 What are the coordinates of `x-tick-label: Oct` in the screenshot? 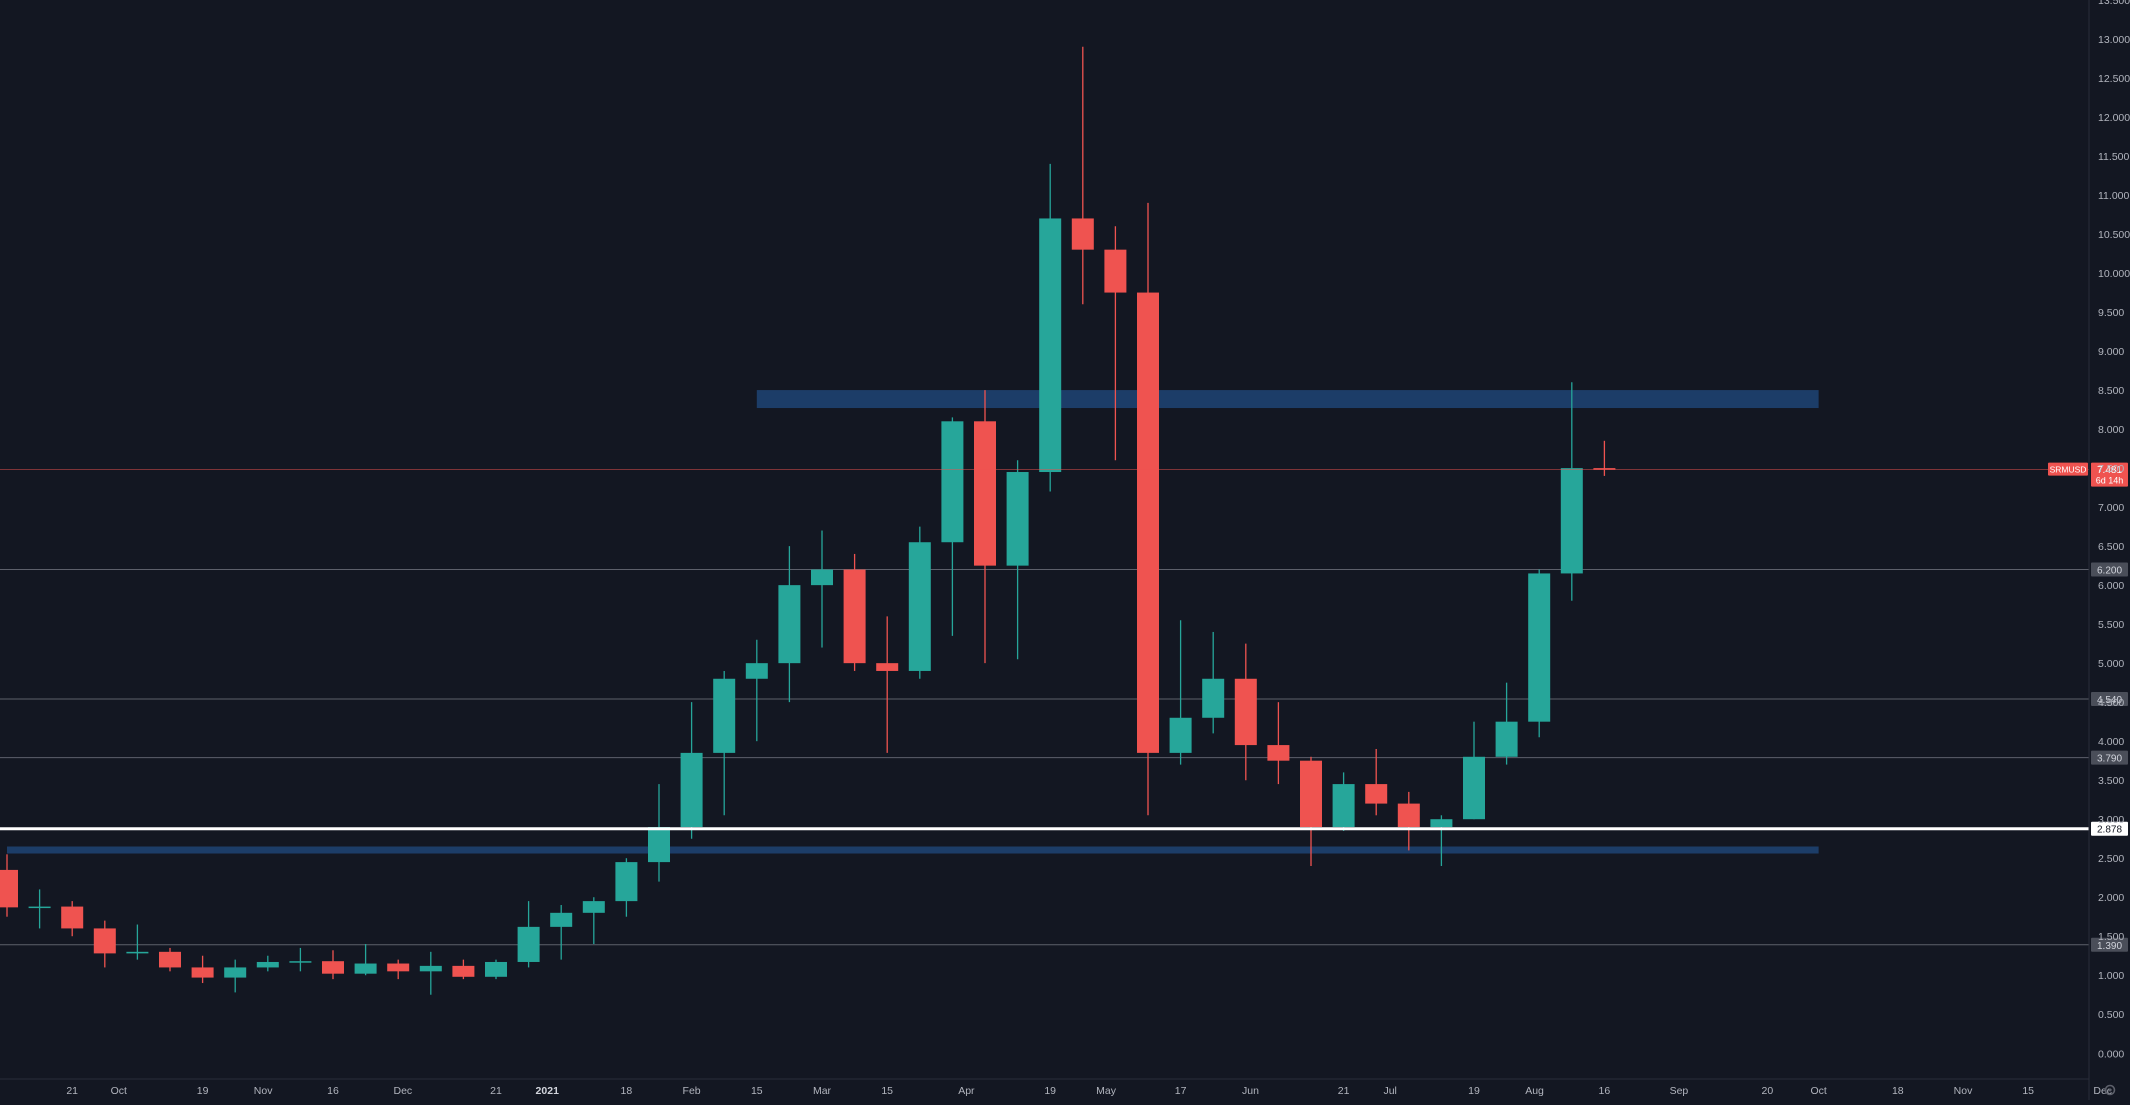 It's located at (1818, 1091).